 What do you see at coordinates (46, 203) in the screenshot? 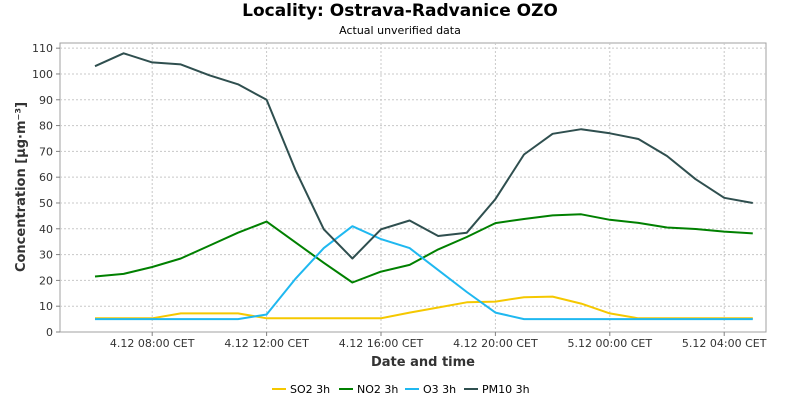
I see `y-tick-label: 50` at bounding box center [46, 203].